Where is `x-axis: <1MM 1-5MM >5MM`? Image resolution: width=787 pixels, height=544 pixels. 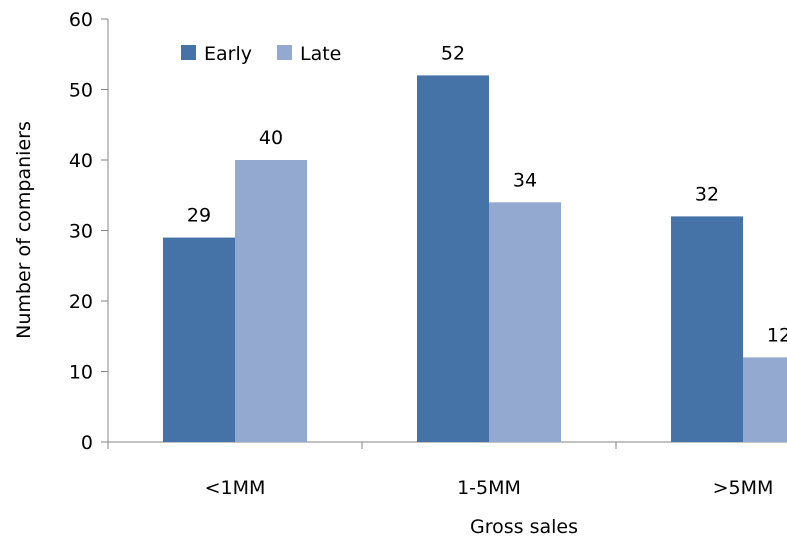 x-axis: <1MM 1-5MM >5MM is located at coordinates (447, 470).